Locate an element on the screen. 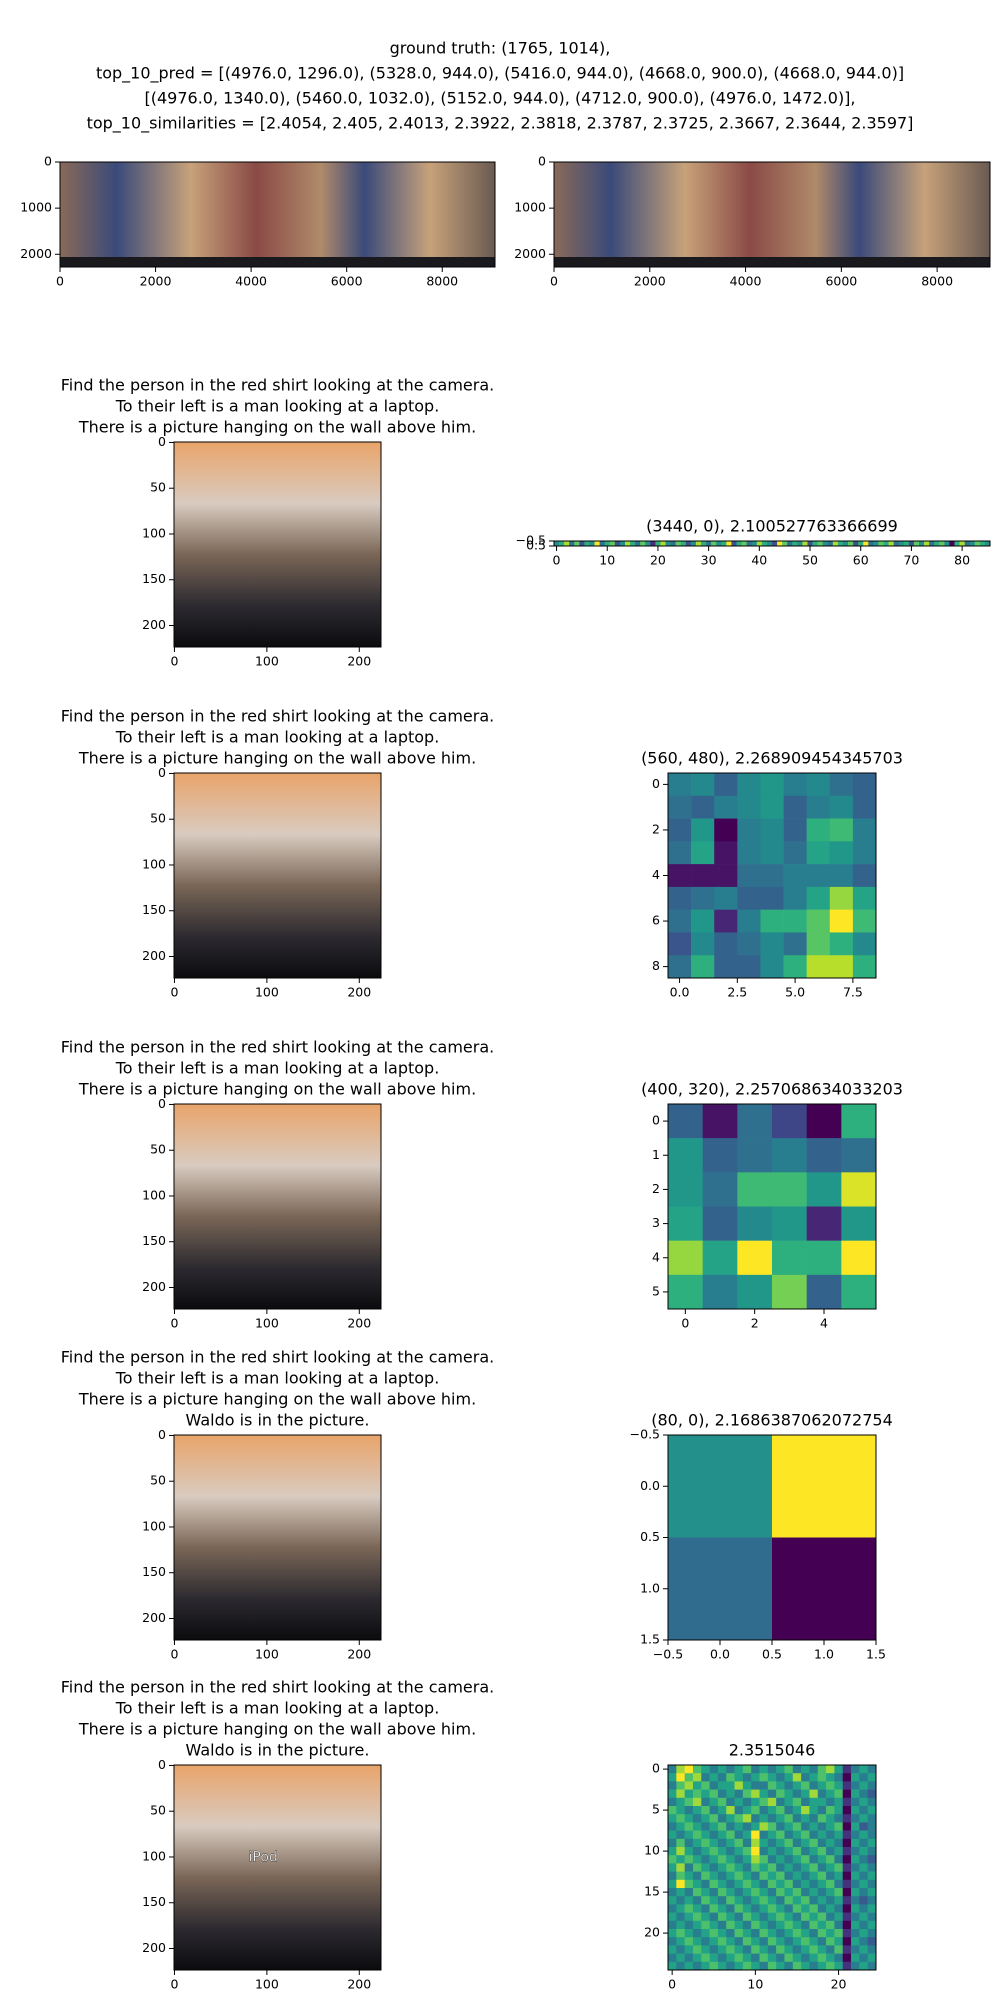 The image size is (1000, 2000). x-tick-label: 200 is located at coordinates (359, 1654).